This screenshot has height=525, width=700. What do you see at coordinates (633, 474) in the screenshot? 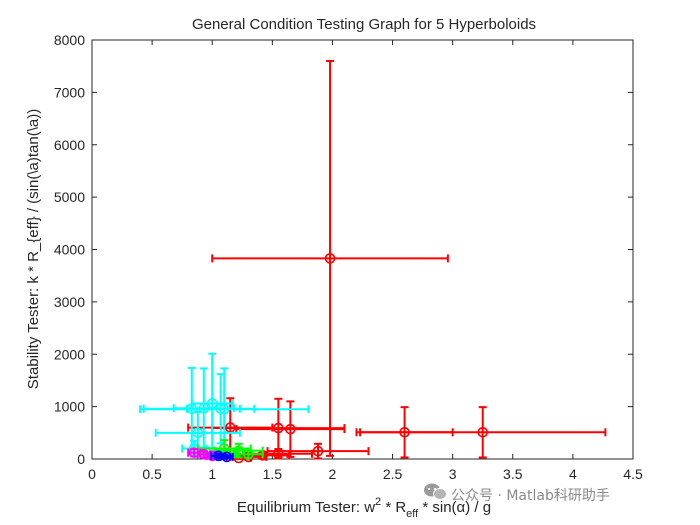
I see `x-tick-label: 4.5` at bounding box center [633, 474].